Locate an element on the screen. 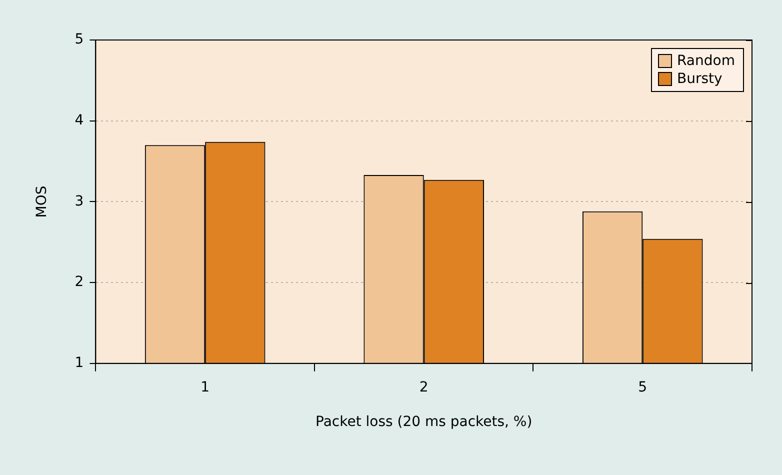 The height and width of the screenshot is (475, 782). x-tick-label: 2 is located at coordinates (423, 387).